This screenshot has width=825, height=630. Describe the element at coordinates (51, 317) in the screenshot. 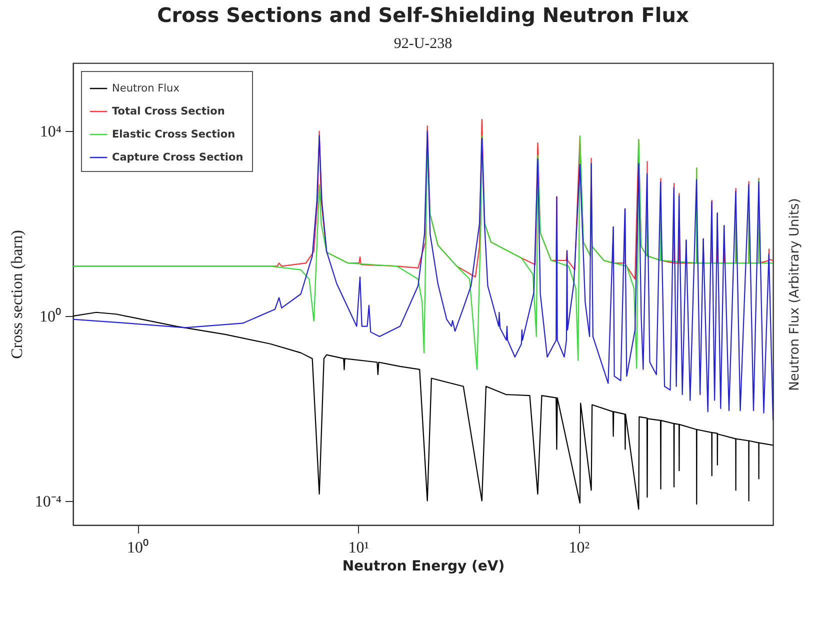

I see `y-tick-label: 10⁰` at that location.